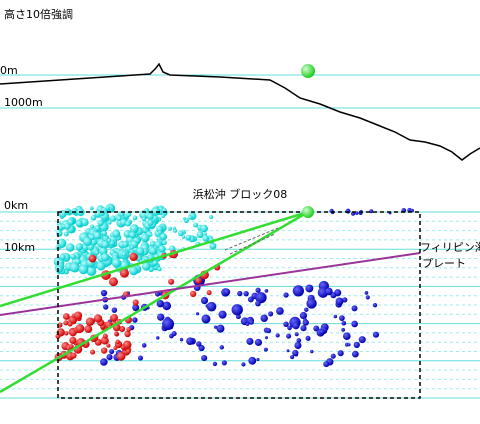  What do you see at coordinates (16, 205) in the screenshot?
I see `depth-label: 0km` at bounding box center [16, 205].